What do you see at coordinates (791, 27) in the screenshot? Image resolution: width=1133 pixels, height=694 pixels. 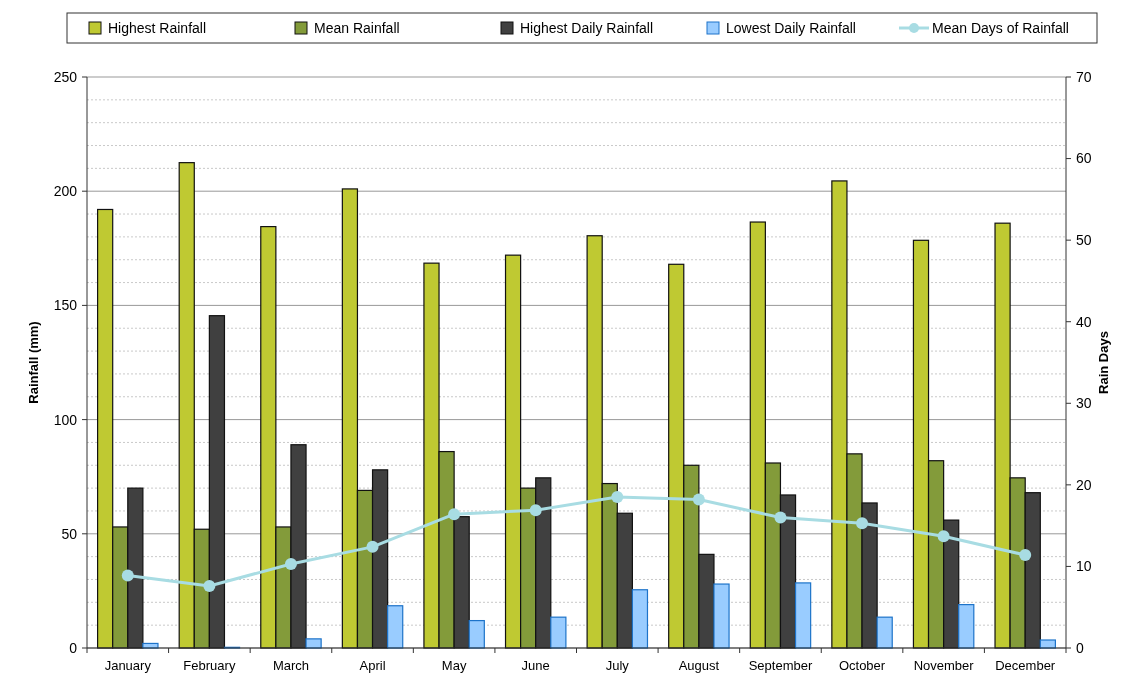 I see `legend-label: Lowest Daily Rainfall` at bounding box center [791, 27].